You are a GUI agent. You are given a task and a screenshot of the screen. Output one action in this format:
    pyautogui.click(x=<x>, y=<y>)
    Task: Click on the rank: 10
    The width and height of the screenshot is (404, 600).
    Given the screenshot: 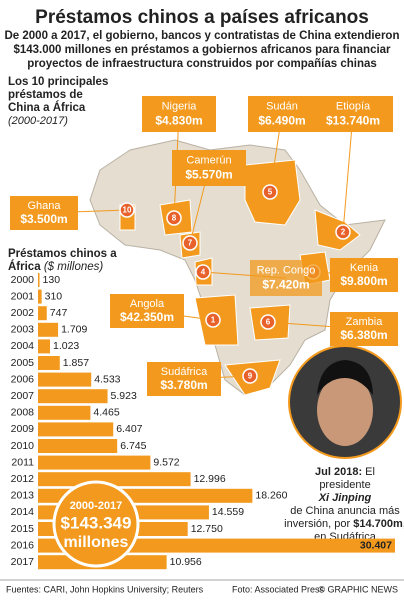 What is the action you would take?
    pyautogui.click(x=127, y=210)
    